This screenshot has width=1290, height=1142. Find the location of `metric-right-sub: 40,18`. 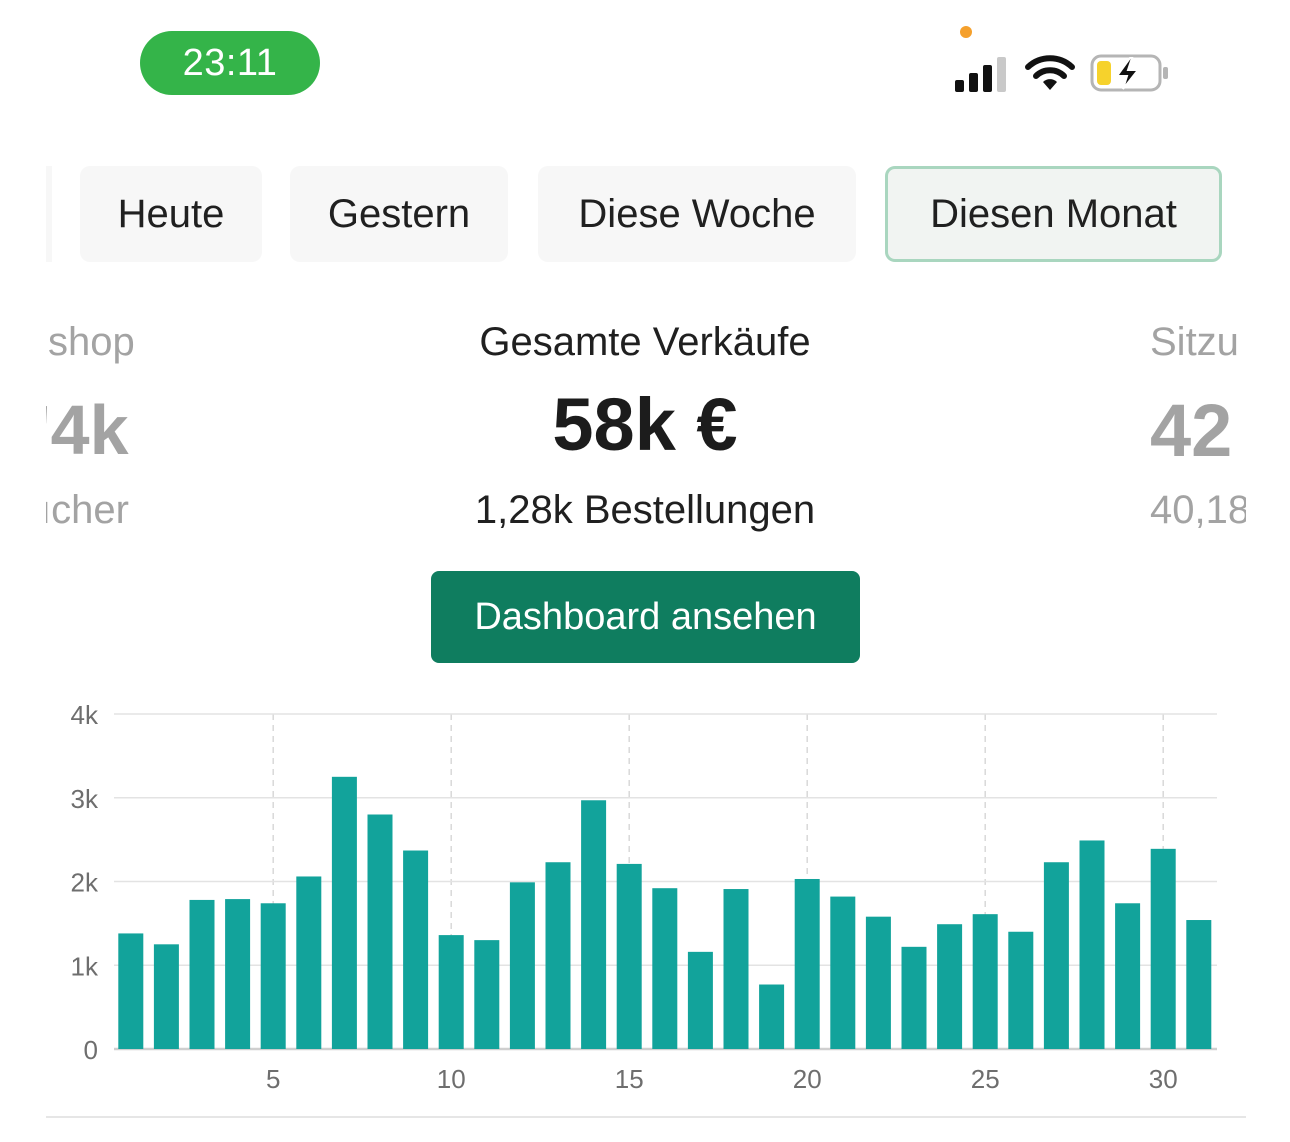

metric-right-sub: 40,18 is located at coordinates (1198, 510).